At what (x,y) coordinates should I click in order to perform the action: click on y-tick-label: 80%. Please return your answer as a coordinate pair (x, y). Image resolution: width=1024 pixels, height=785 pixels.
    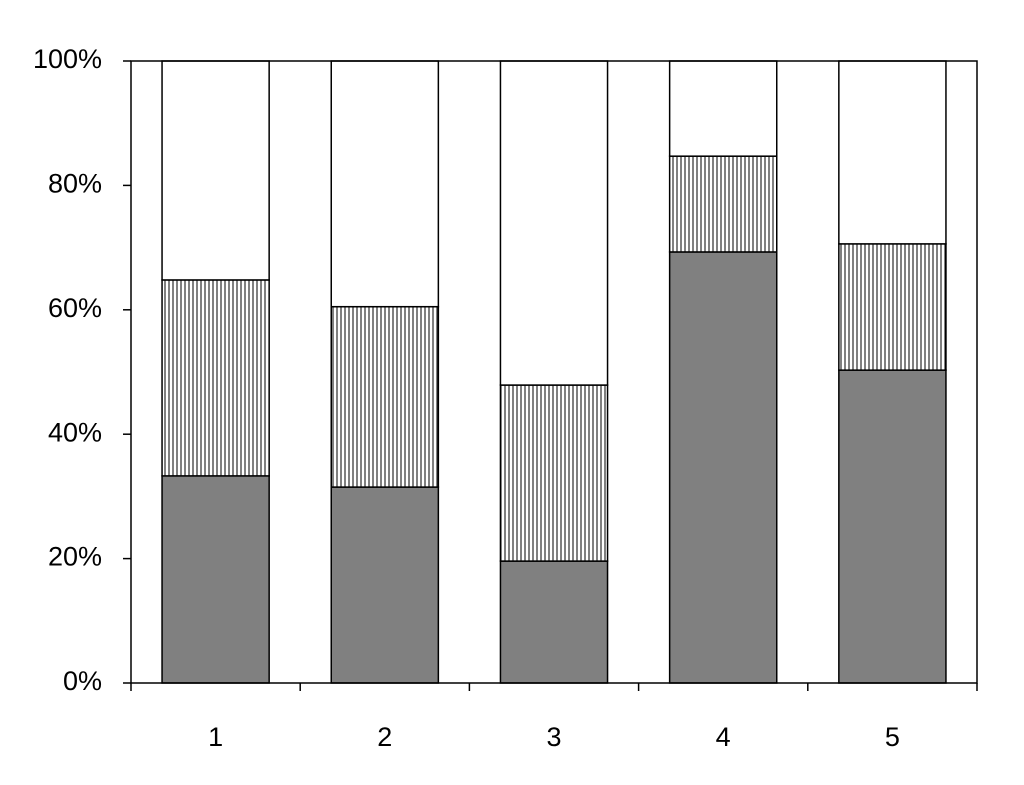
    Looking at the image, I should click on (75, 184).